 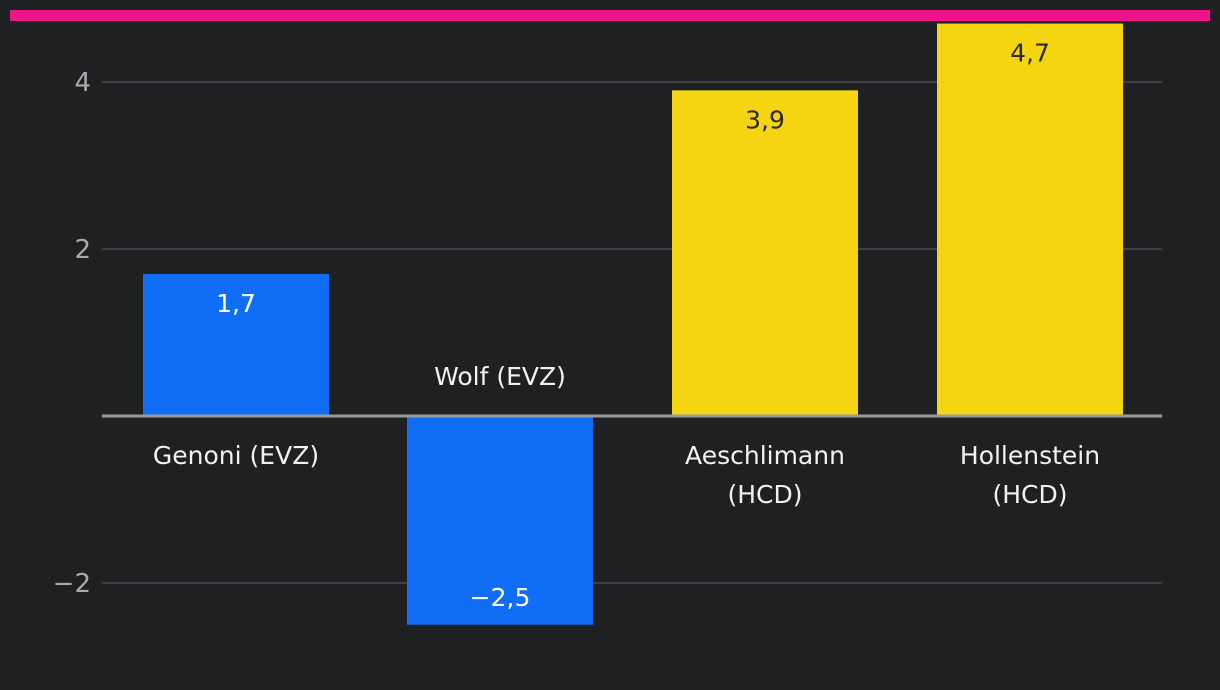 What do you see at coordinates (765, 455) in the screenshot?
I see `category-label-line: Aeschlimann` at bounding box center [765, 455].